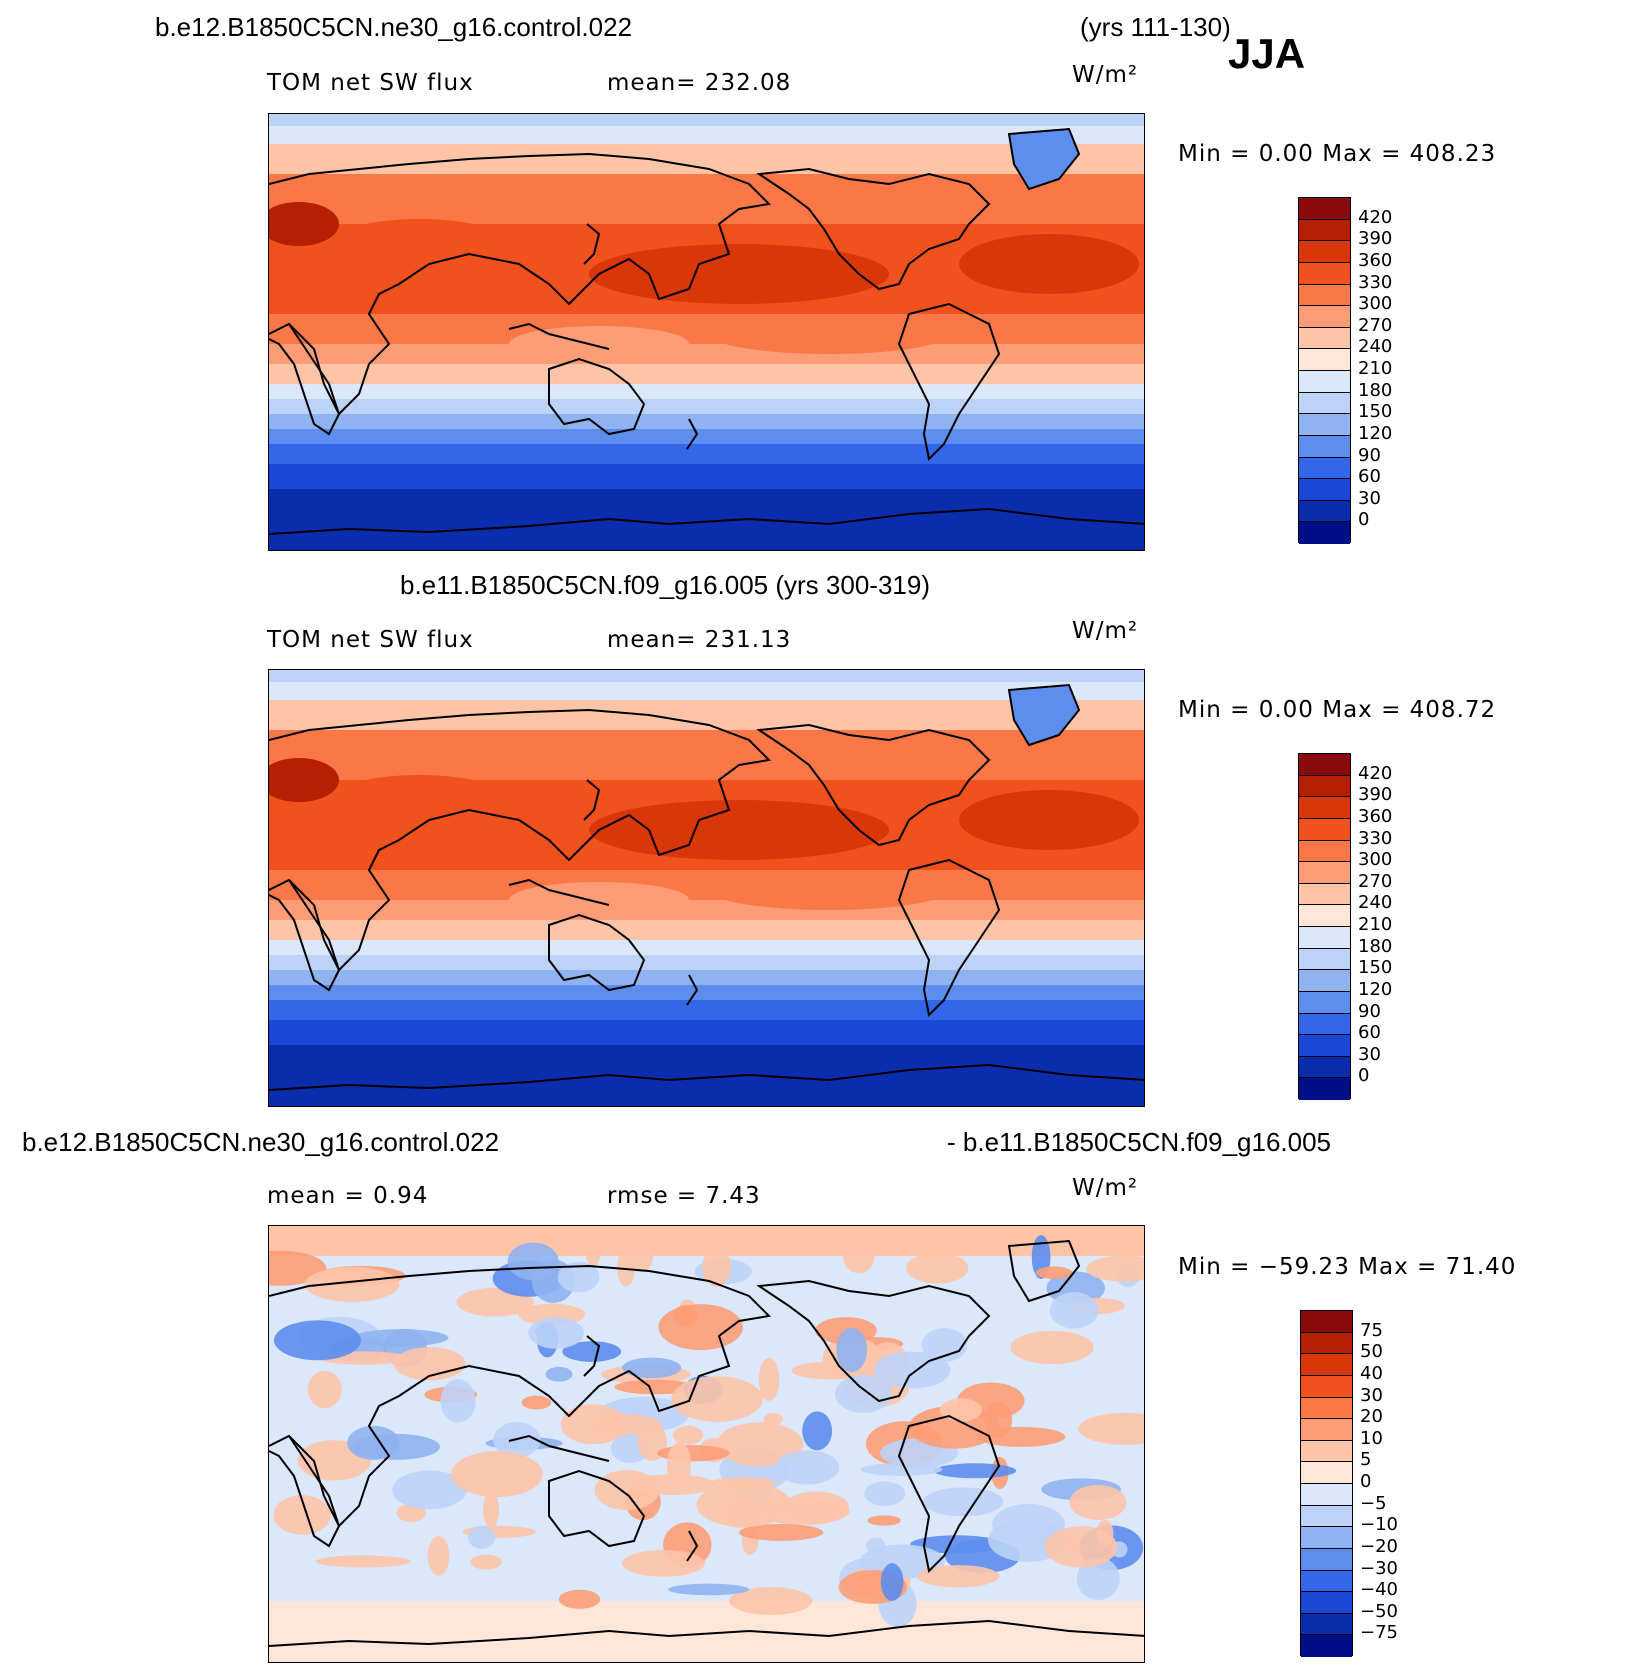  What do you see at coordinates (1371, 1330) in the screenshot?
I see `colorbar-tick-label: 75` at bounding box center [1371, 1330].